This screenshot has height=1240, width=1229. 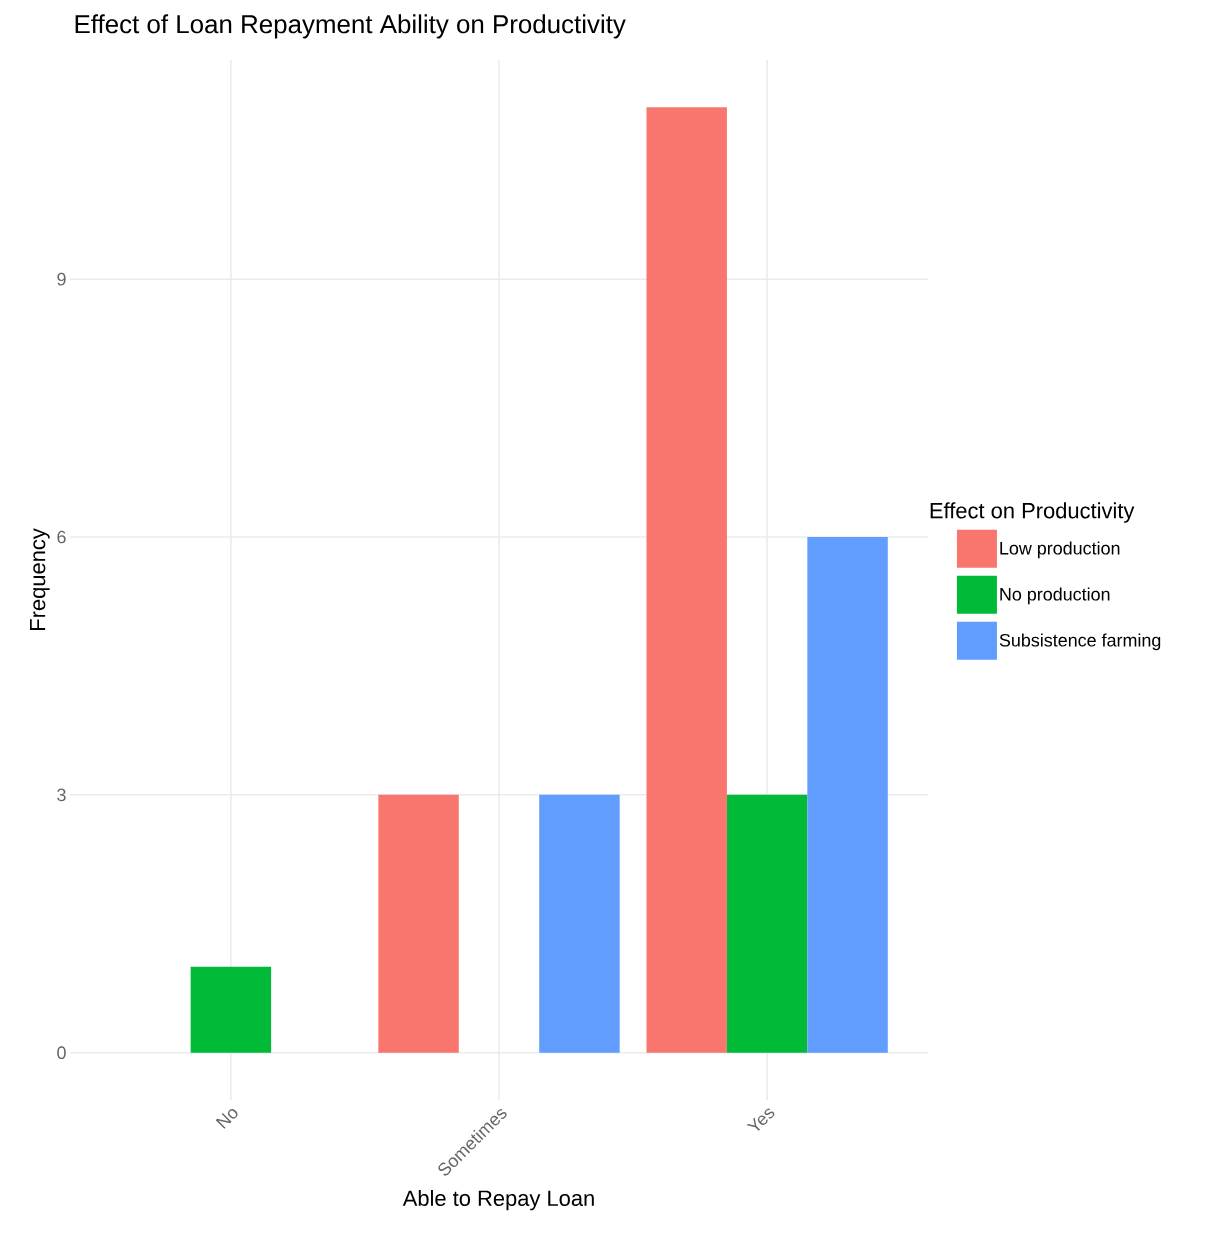 What do you see at coordinates (61, 1053) in the screenshot?
I see `y-tick-label: 0` at bounding box center [61, 1053].